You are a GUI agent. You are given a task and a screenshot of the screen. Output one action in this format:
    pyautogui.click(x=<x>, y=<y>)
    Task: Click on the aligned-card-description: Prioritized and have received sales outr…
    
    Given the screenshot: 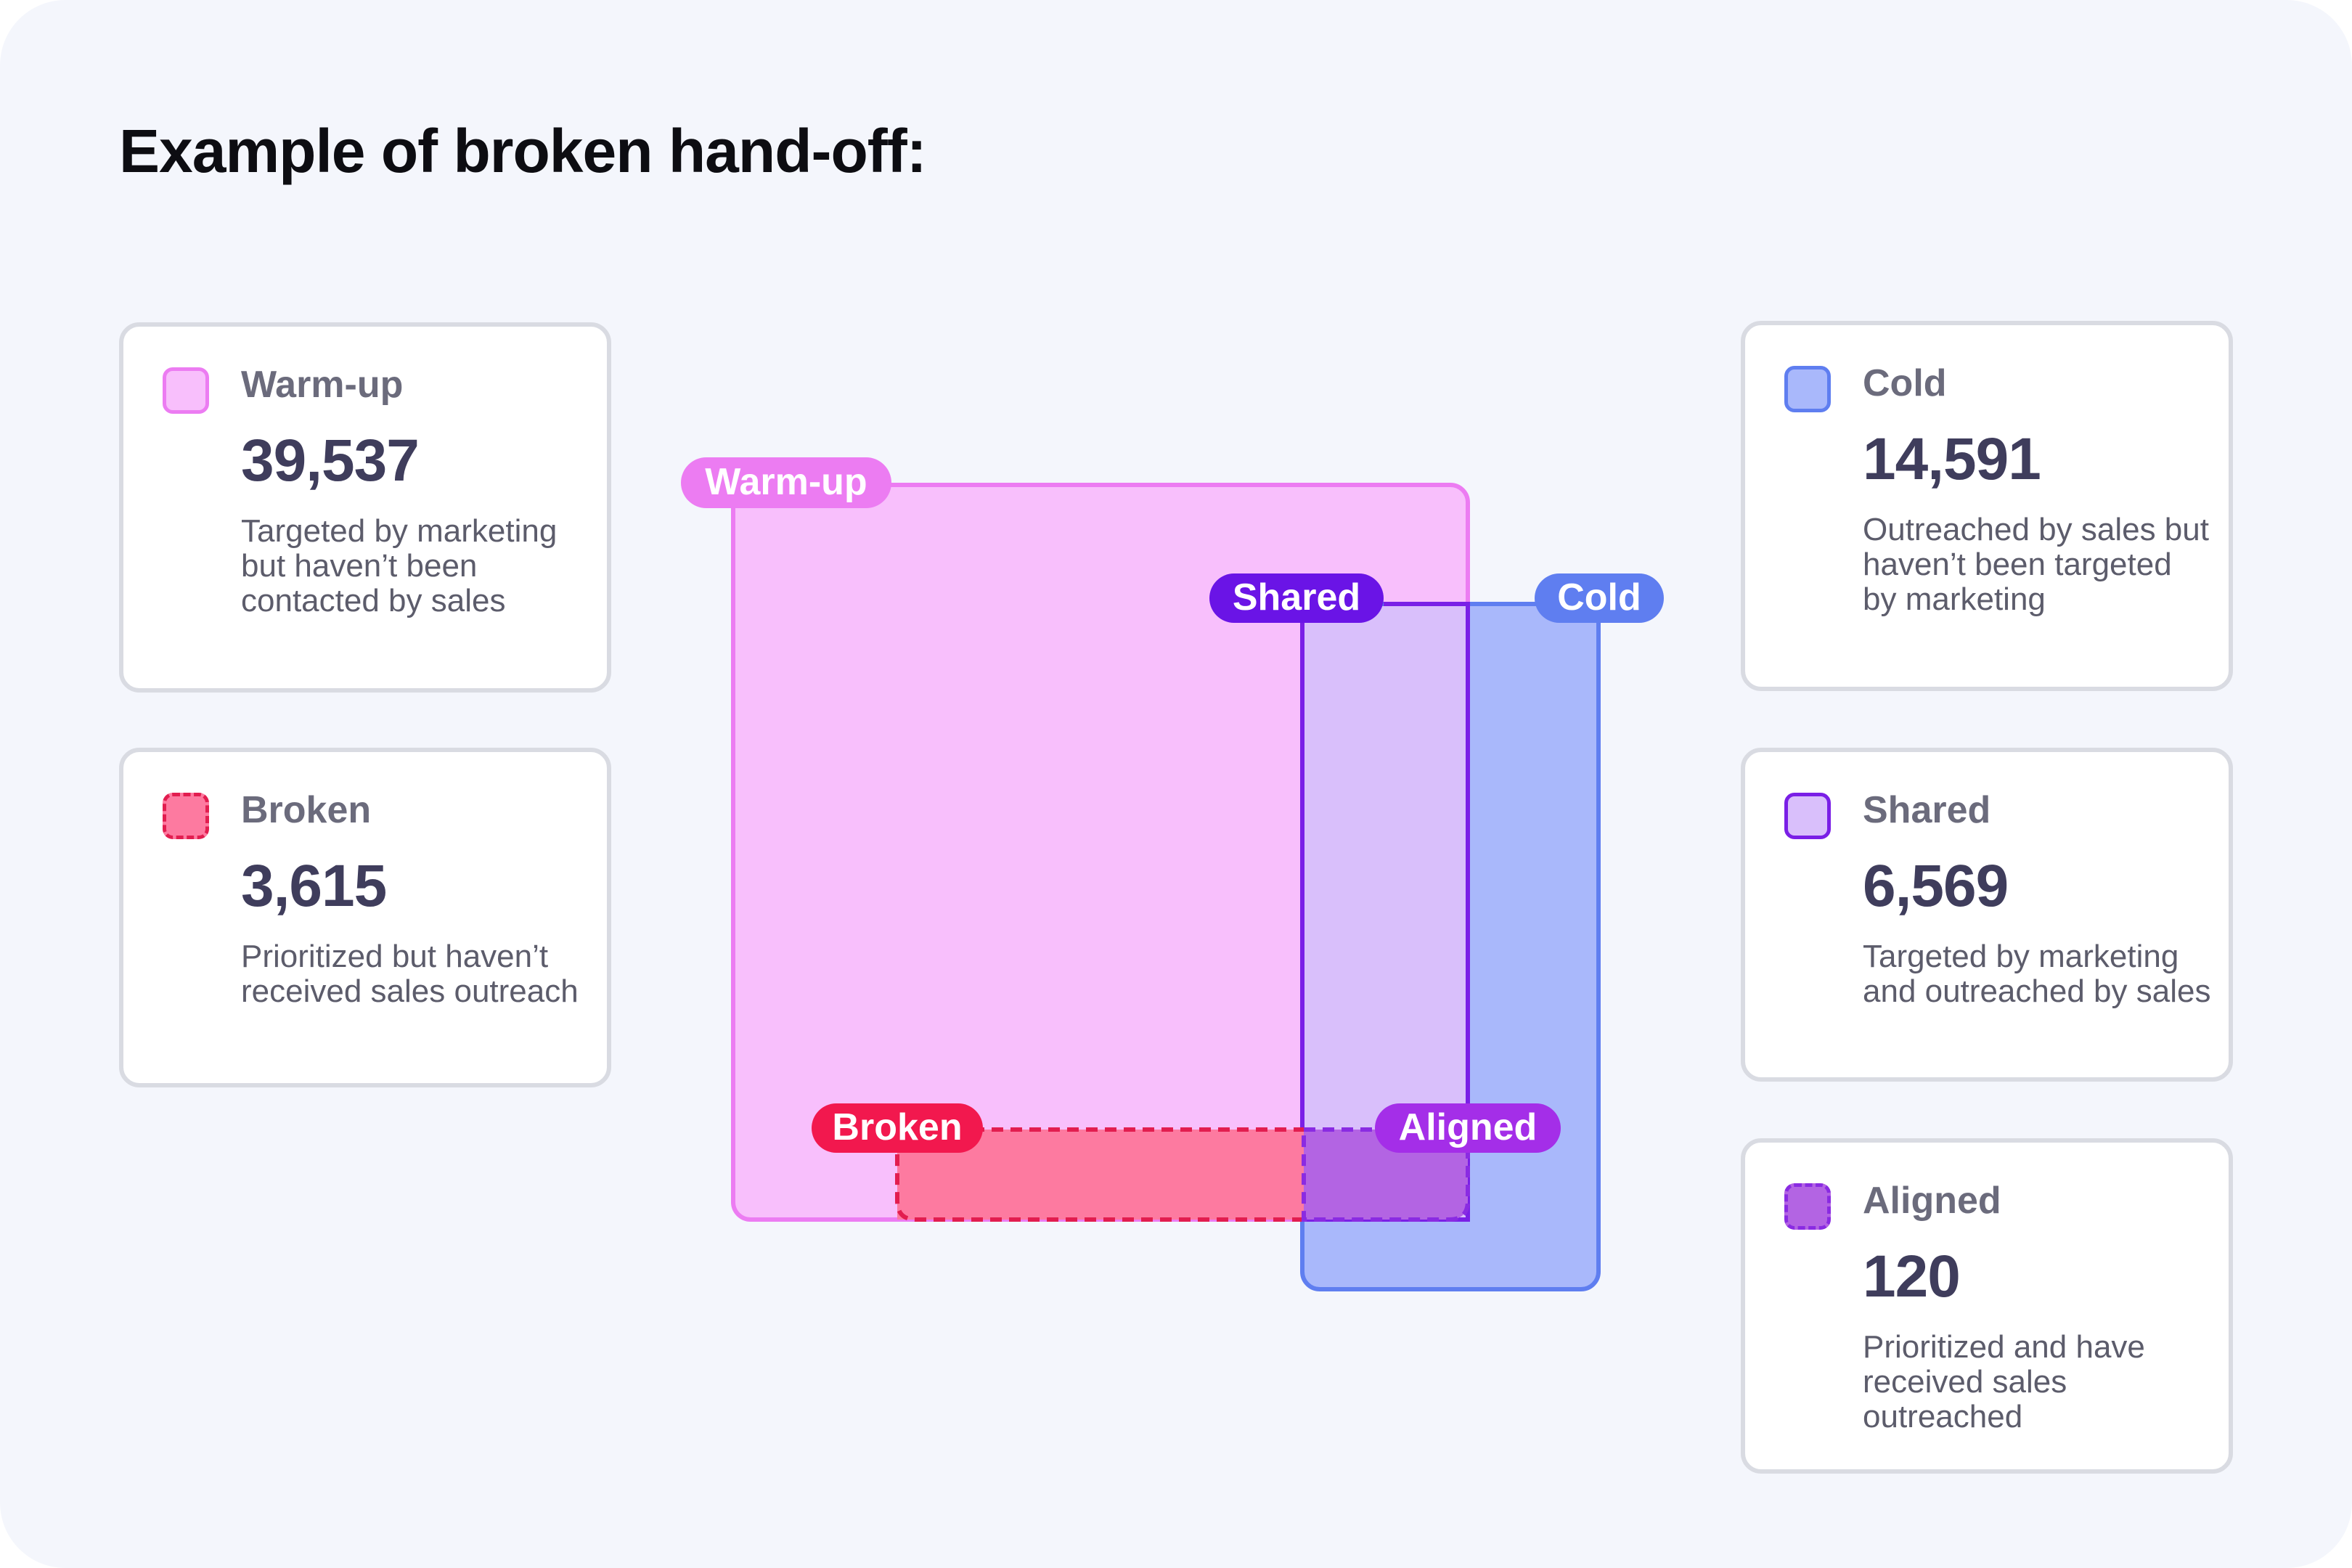 What is the action you would take?
    pyautogui.click(x=2004, y=1382)
    